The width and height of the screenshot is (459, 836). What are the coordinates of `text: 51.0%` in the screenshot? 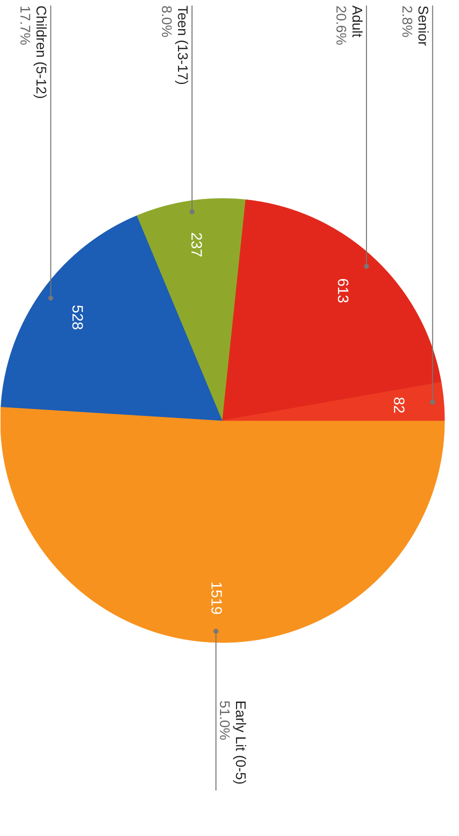 It's located at (224, 720).